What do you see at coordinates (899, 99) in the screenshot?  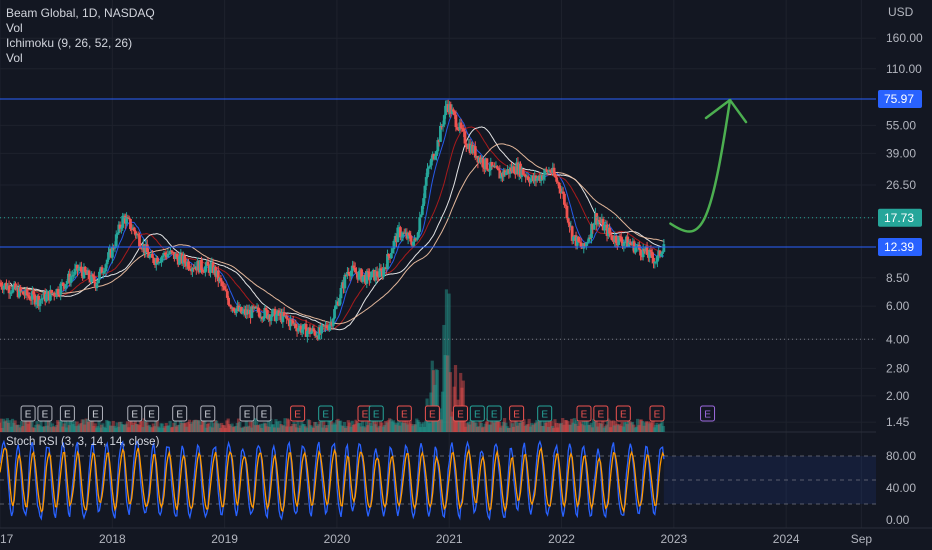 I see `price-badge-label: 75.97` at bounding box center [899, 99].